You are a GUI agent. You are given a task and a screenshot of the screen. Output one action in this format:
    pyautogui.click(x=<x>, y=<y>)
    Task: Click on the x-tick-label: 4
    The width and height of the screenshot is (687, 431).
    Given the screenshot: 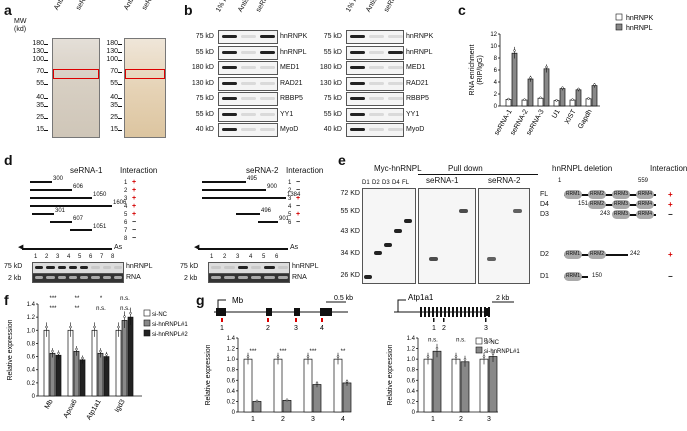 What is the action you would take?
    pyautogui.click(x=343, y=419)
    